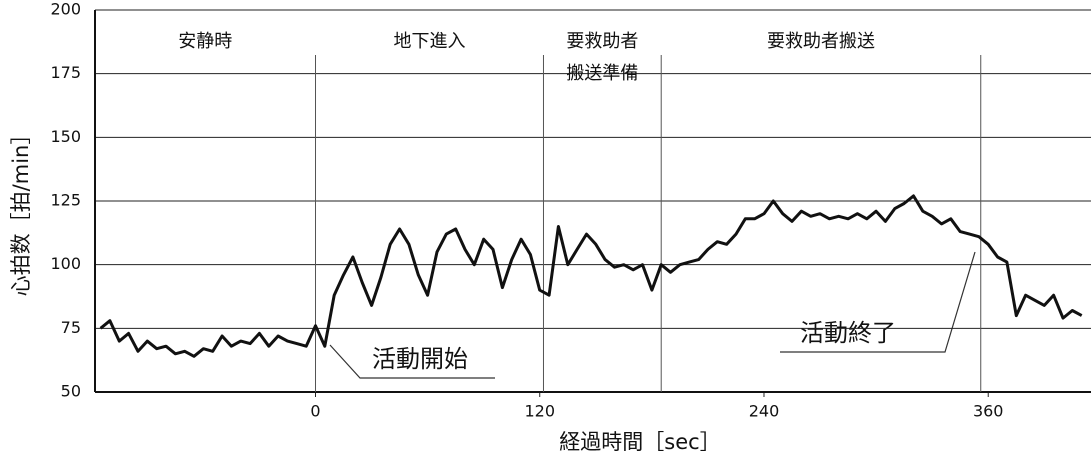 The image size is (1091, 461). Describe the element at coordinates (539, 411) in the screenshot. I see `x-tick-label: 120` at that location.